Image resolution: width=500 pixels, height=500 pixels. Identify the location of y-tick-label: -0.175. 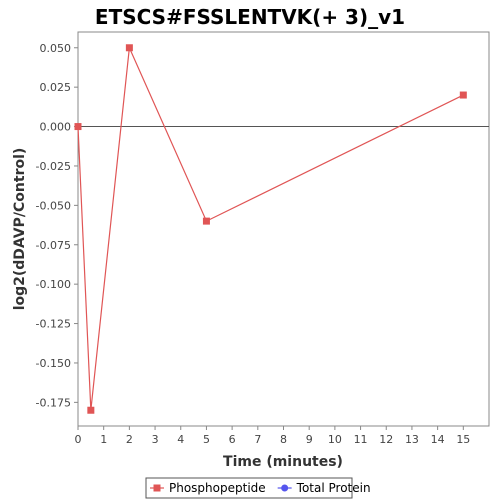
(53, 402).